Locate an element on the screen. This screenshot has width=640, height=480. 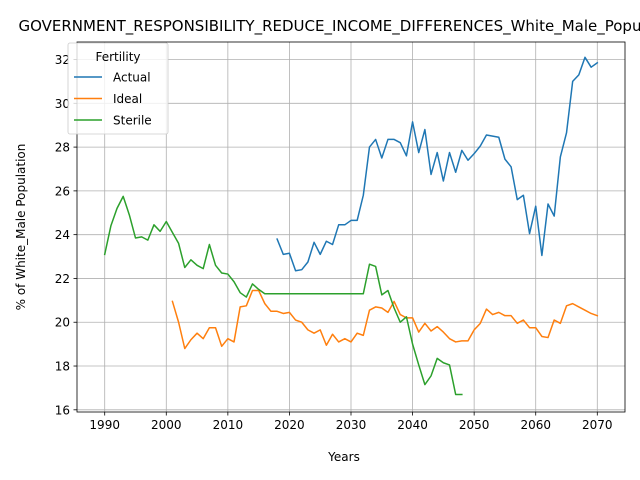
y-axis-ticks: 16 18 20 22 24 26 28 30 32 is located at coordinates (66, 235).